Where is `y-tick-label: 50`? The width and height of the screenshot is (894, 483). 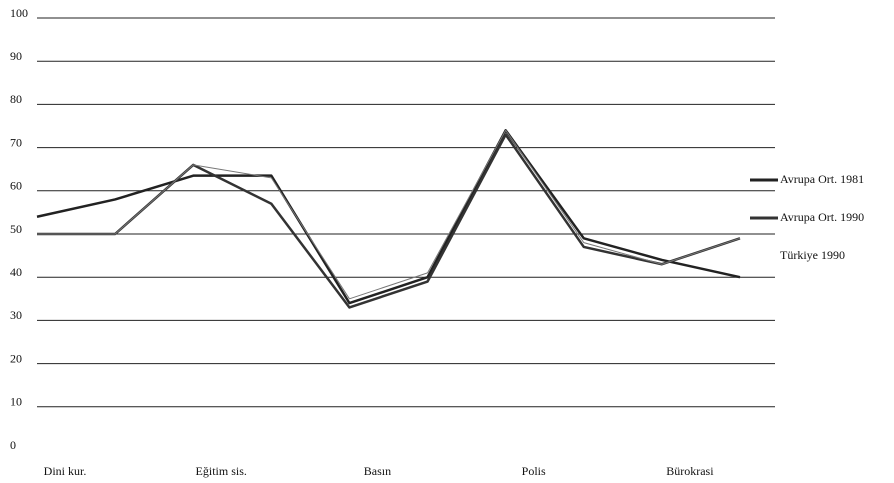 y-tick-label: 50 is located at coordinates (16, 229).